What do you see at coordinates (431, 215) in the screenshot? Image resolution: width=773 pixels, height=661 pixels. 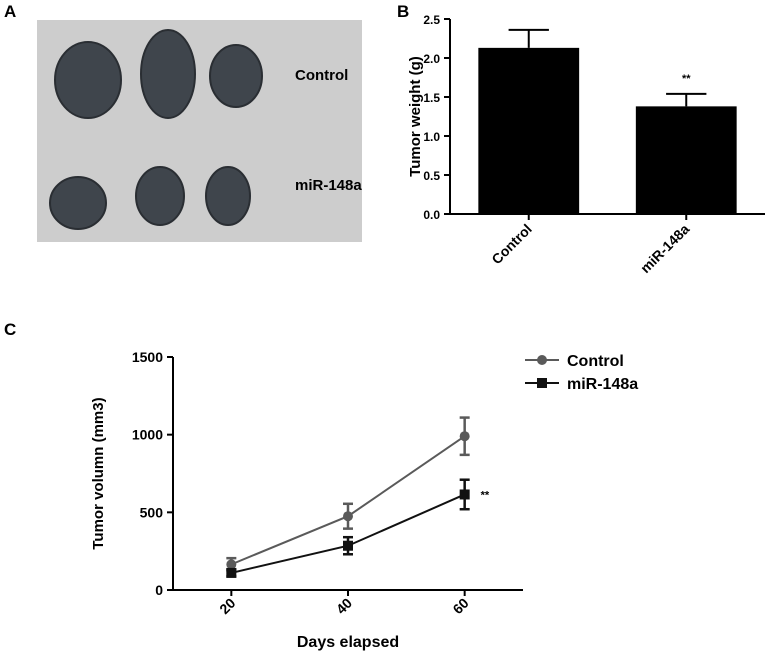 I see `y-tick-label: 0.0` at bounding box center [431, 215].